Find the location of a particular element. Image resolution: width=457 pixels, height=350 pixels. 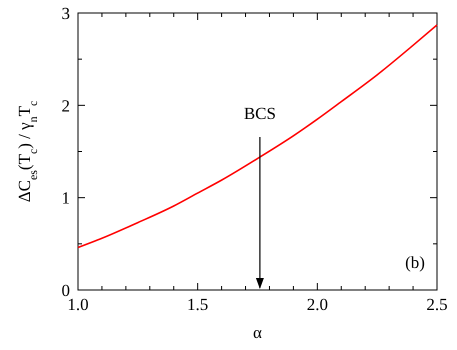

y-tick-label: 1 is located at coordinates (66, 198).